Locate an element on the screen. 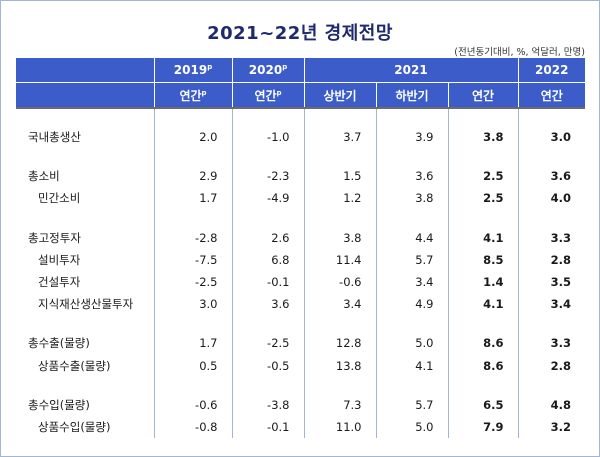 The width and height of the screenshot is (600, 457). row-label: 국내총생산 is located at coordinates (85, 137).